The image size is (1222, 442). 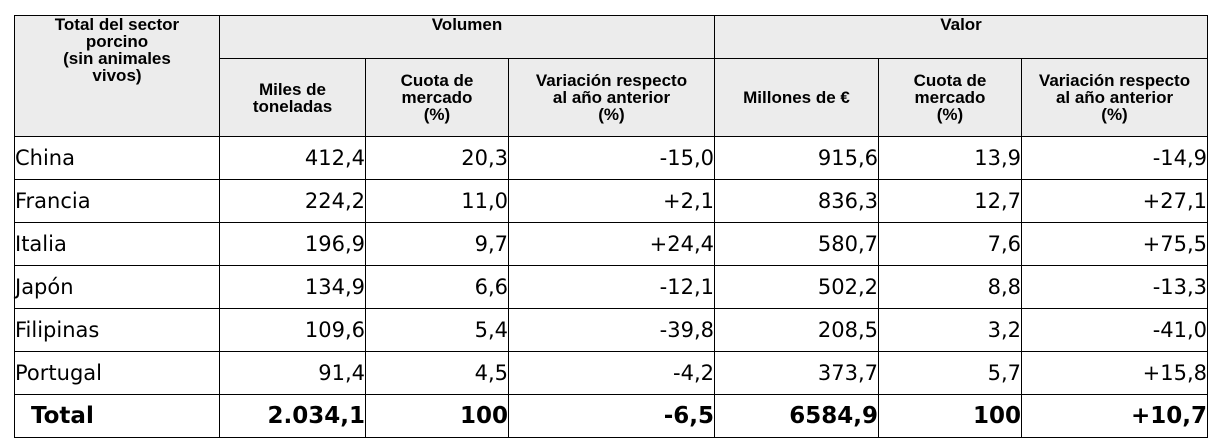 I want to click on value-cell: 6584,9, so click(x=796, y=416).